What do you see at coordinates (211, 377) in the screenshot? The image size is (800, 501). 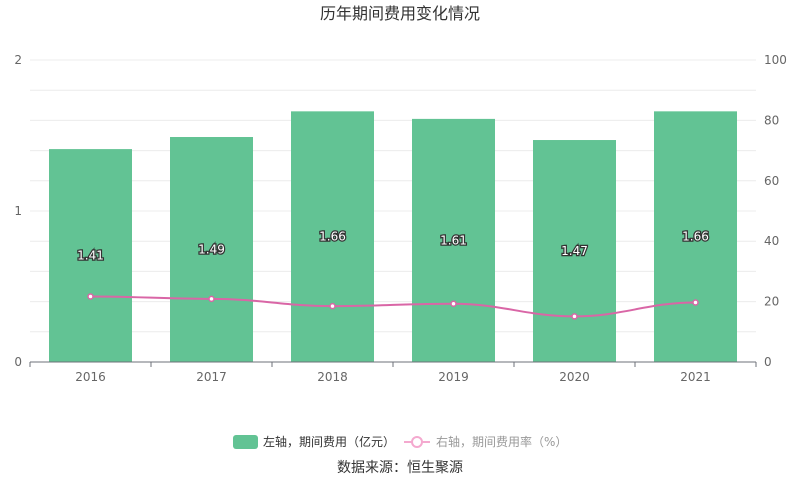 I see `x-tick-label: 2017` at bounding box center [211, 377].